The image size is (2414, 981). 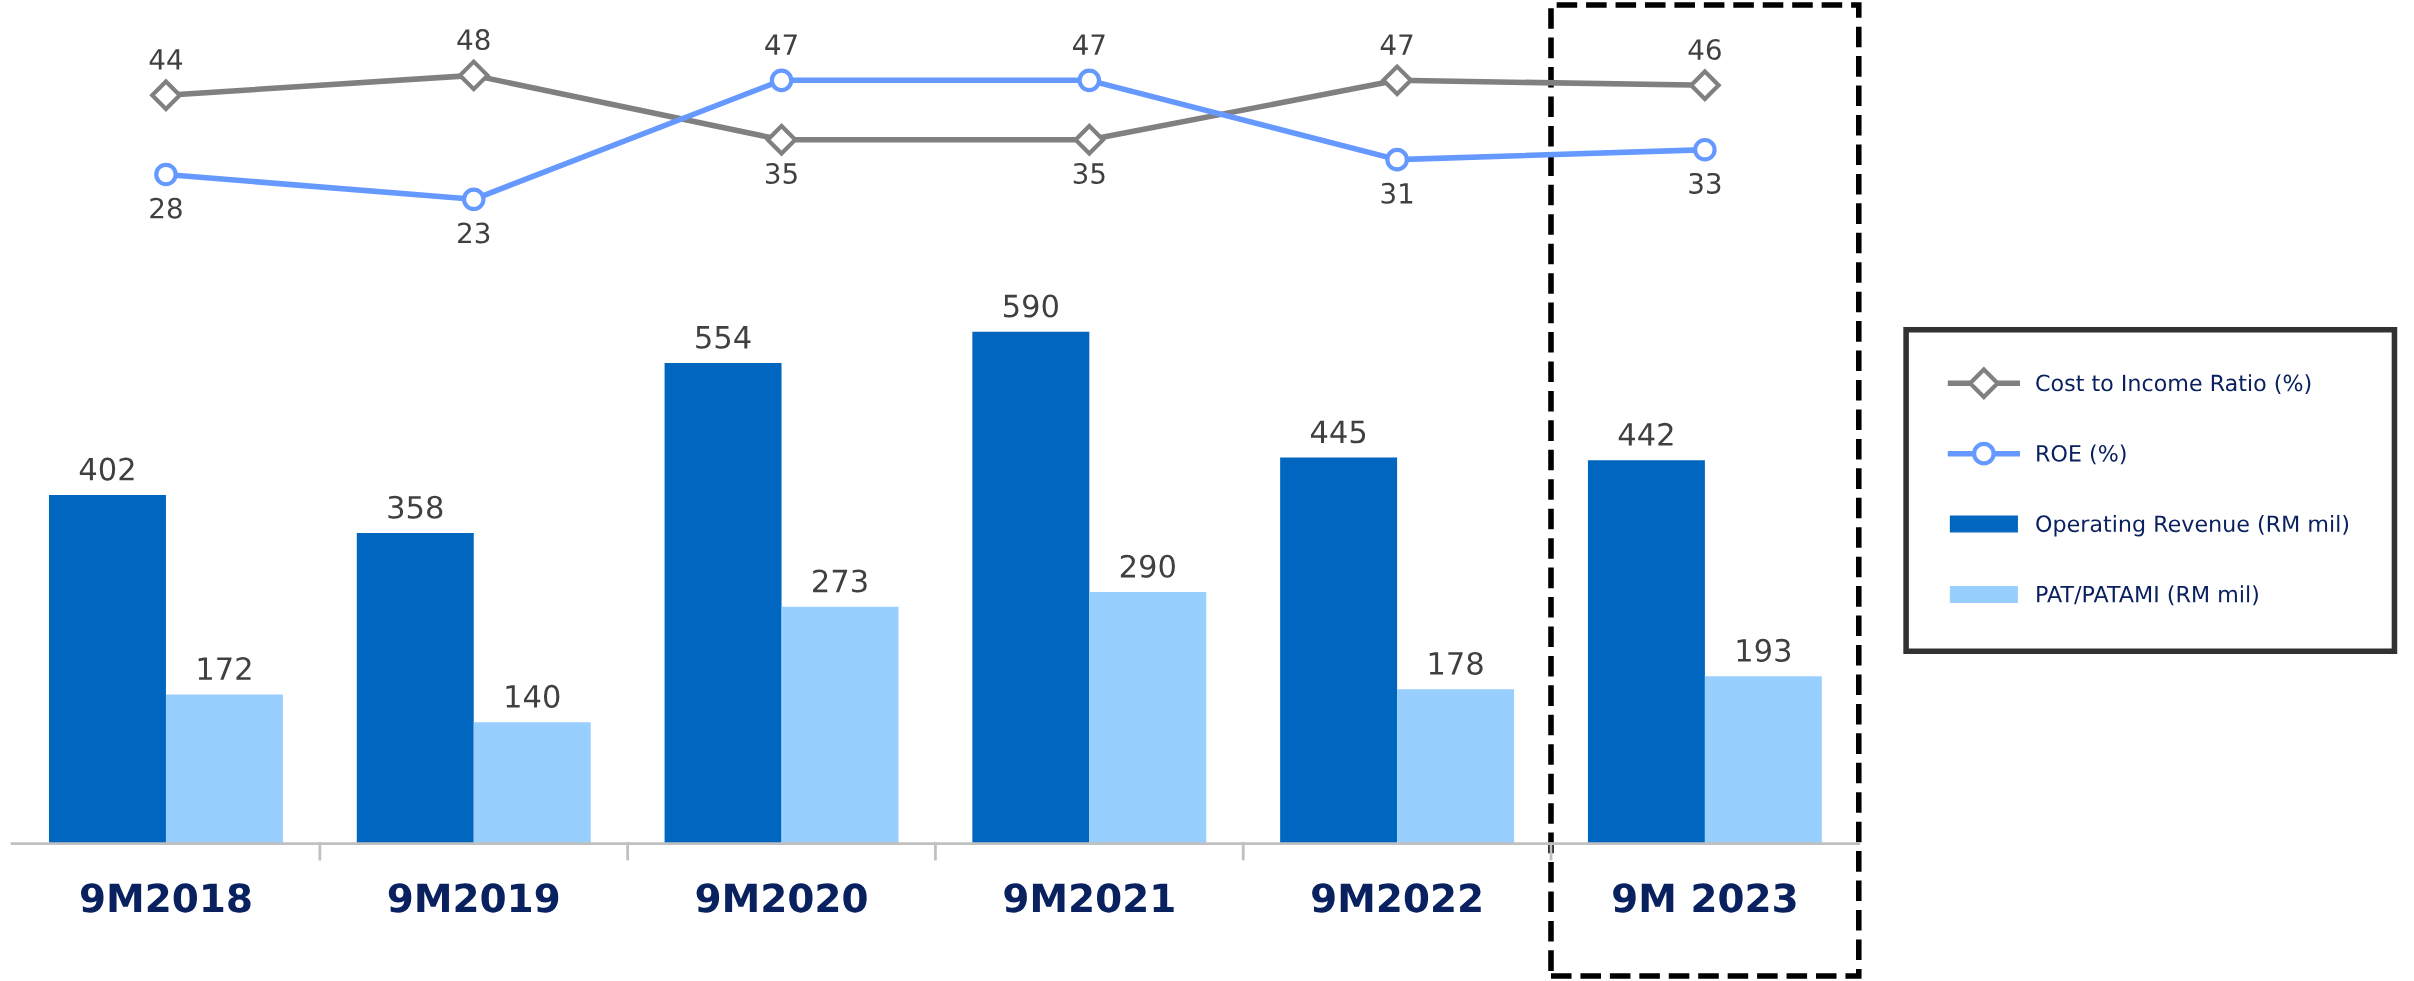 What do you see at coordinates (1704, 50) in the screenshot?
I see `data-label: 46` at bounding box center [1704, 50].